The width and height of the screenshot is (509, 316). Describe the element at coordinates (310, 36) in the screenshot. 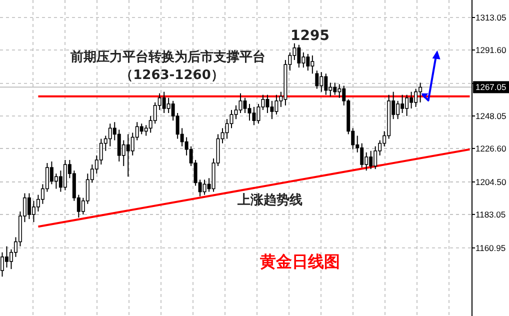

I see `annotation: 1295` at that location.